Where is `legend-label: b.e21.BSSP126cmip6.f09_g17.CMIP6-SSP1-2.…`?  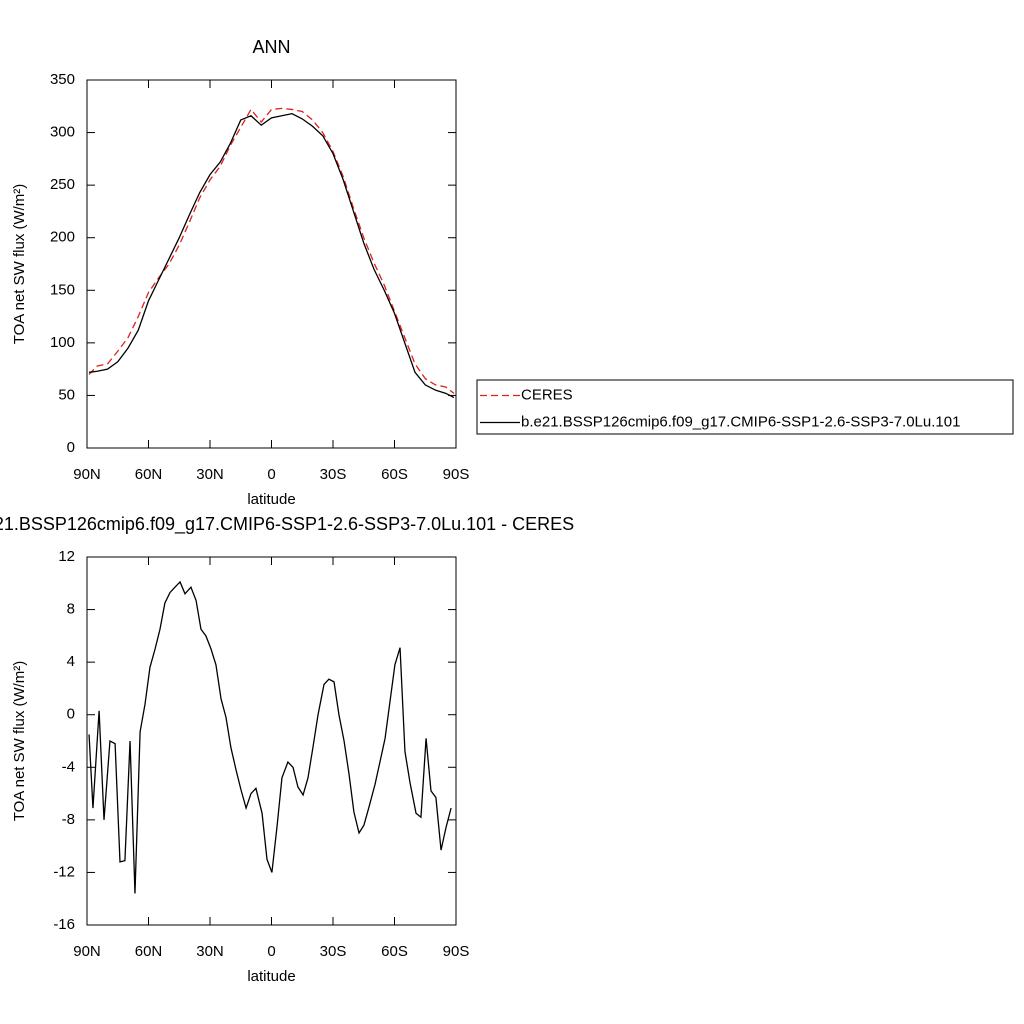
legend-label: b.e21.BSSP126cmip6.f09_g17.CMIP6-SSP1-2.… is located at coordinates (740, 421).